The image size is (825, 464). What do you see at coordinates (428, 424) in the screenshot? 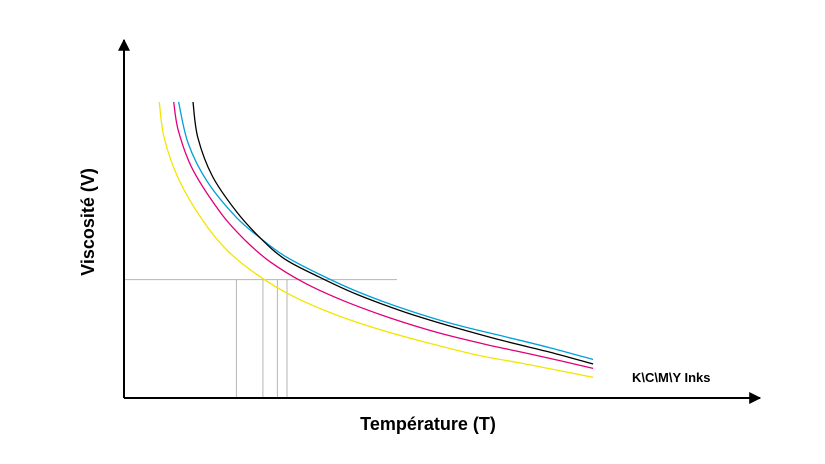
I see `x-axis-label: Température (T)` at bounding box center [428, 424].